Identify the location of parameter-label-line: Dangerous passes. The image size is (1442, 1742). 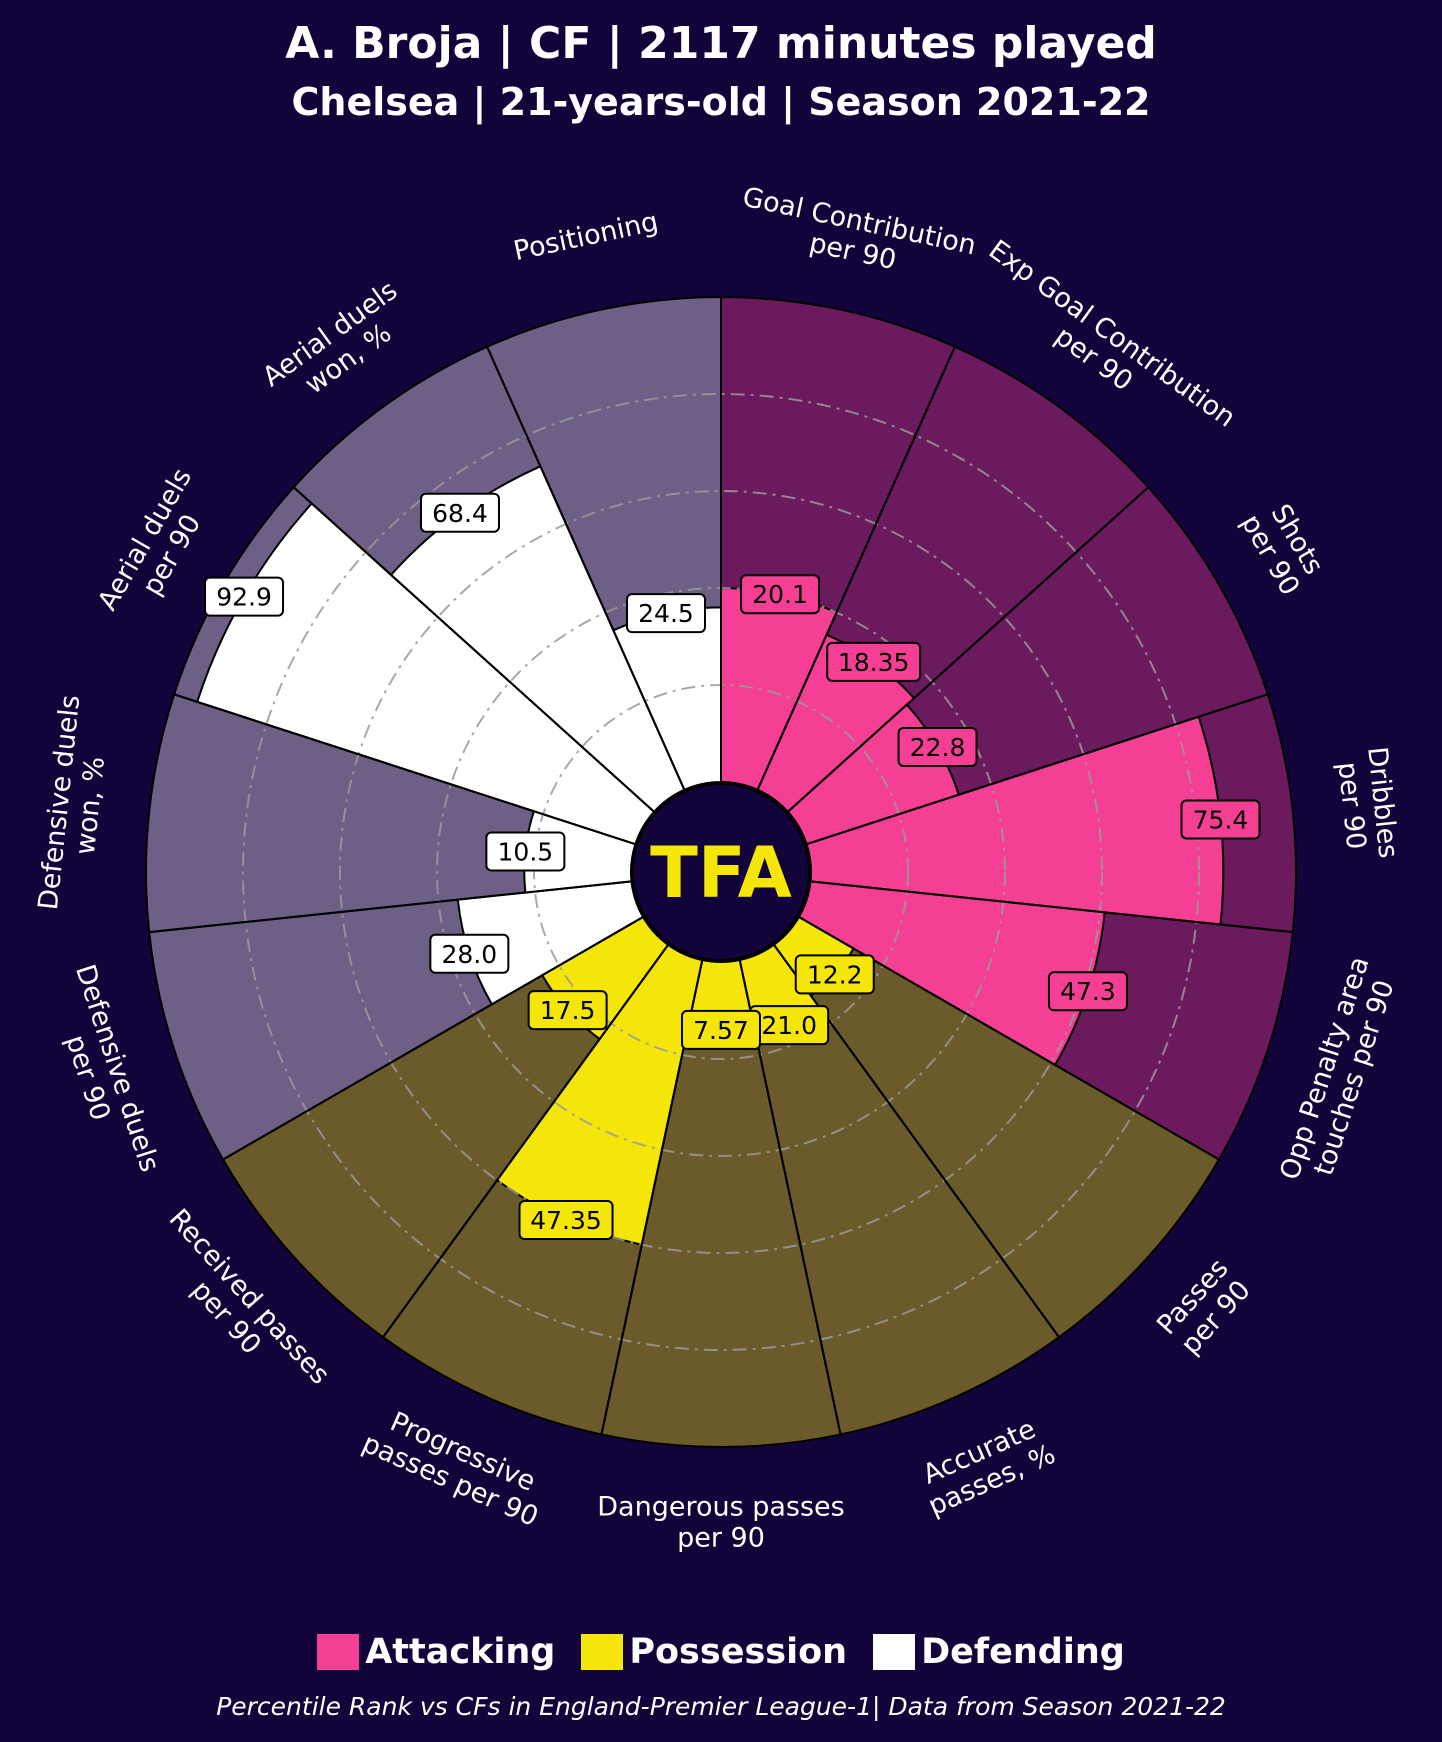
(720, 1507).